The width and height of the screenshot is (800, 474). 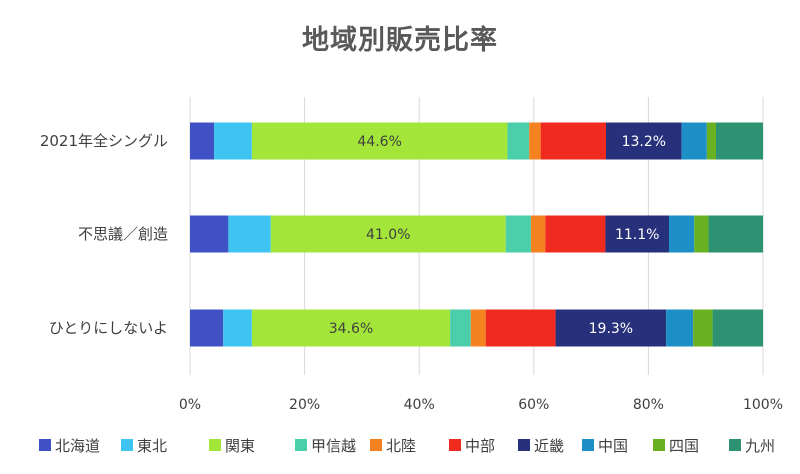 What do you see at coordinates (240, 446) in the screenshot?
I see `legend-label: 関東` at bounding box center [240, 446].